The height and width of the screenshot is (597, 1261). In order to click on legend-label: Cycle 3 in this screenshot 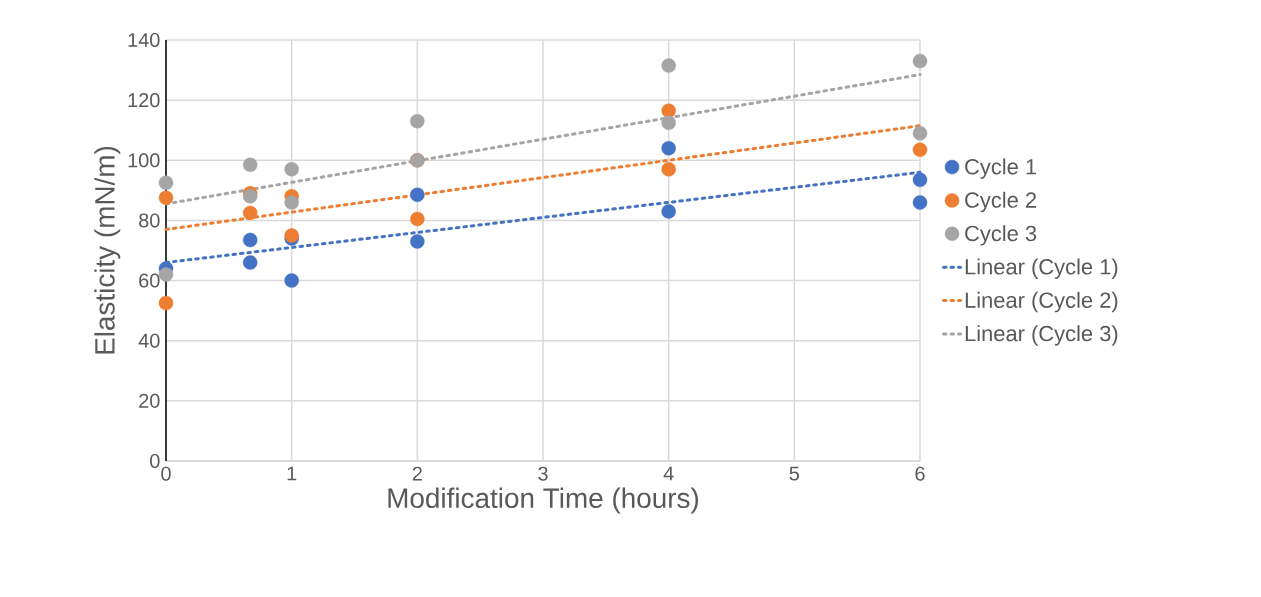, I will do `click(1001, 235)`.